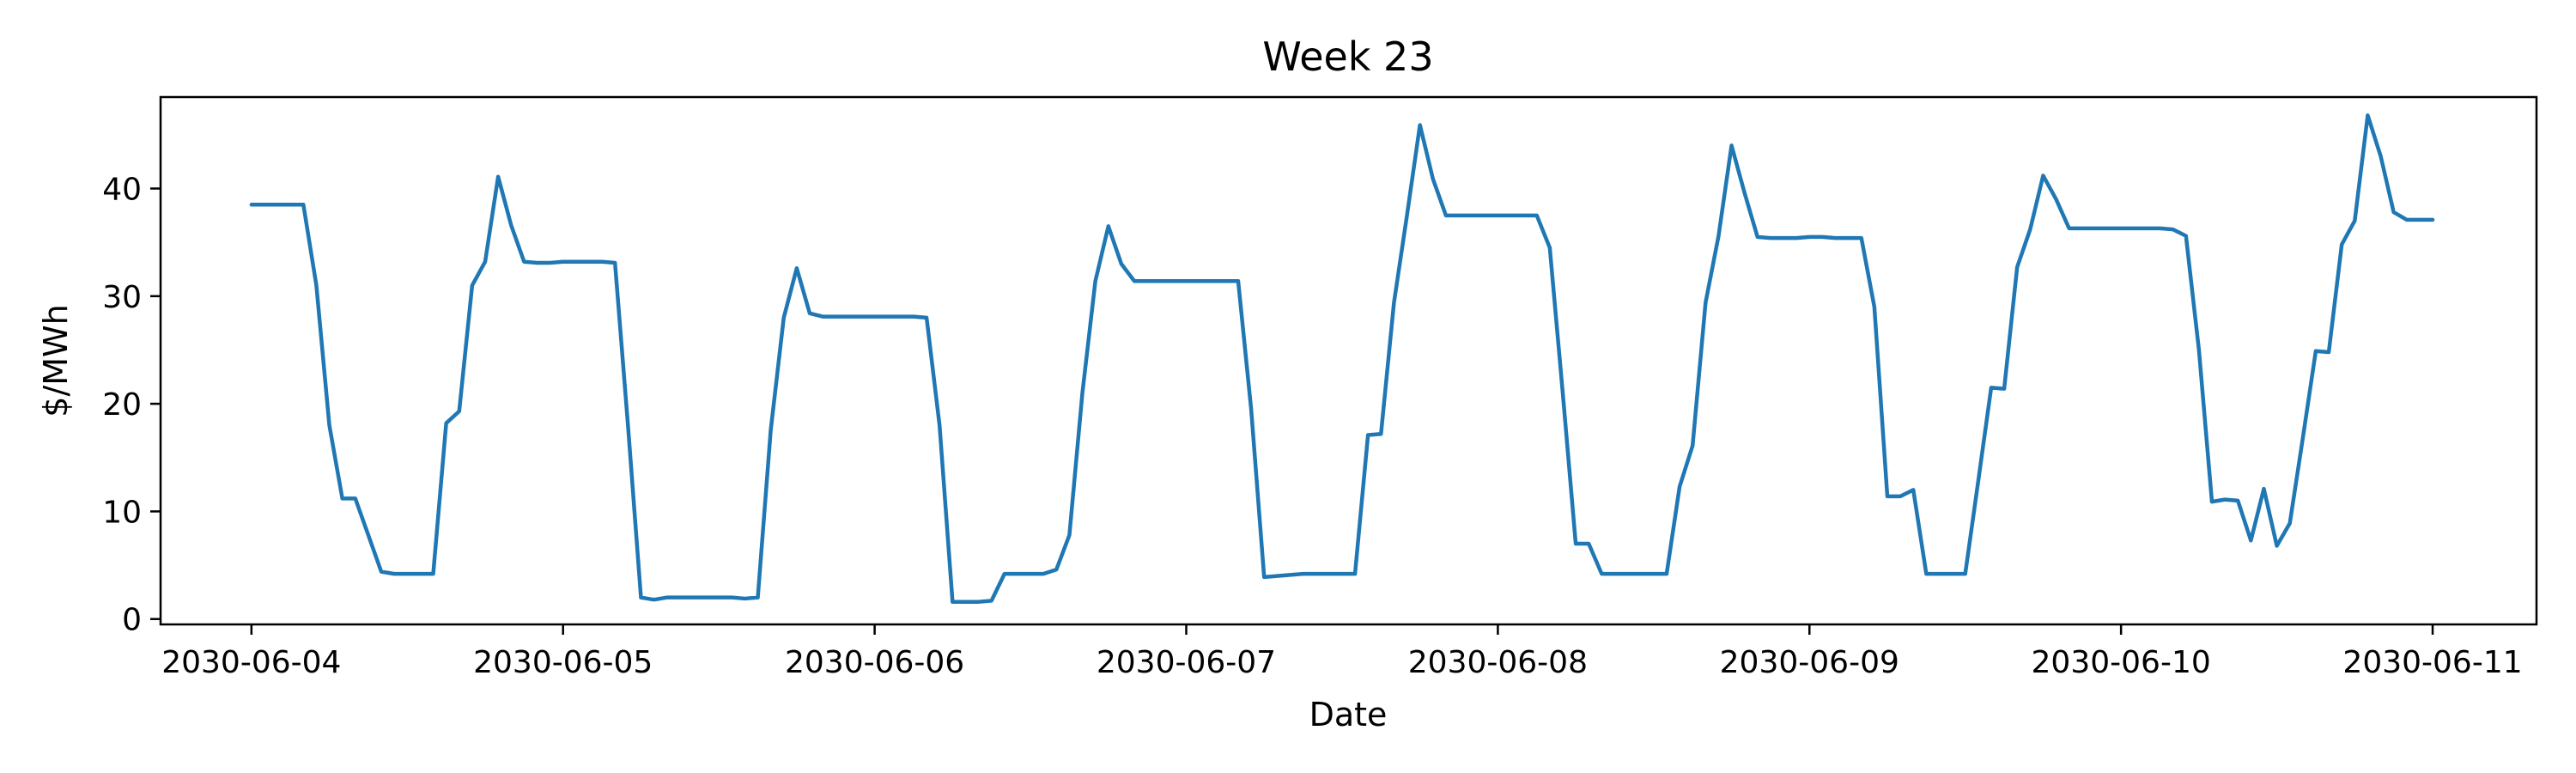  Describe the element at coordinates (563, 662) in the screenshot. I see `x-tick-label: 2030-06-05` at that location.